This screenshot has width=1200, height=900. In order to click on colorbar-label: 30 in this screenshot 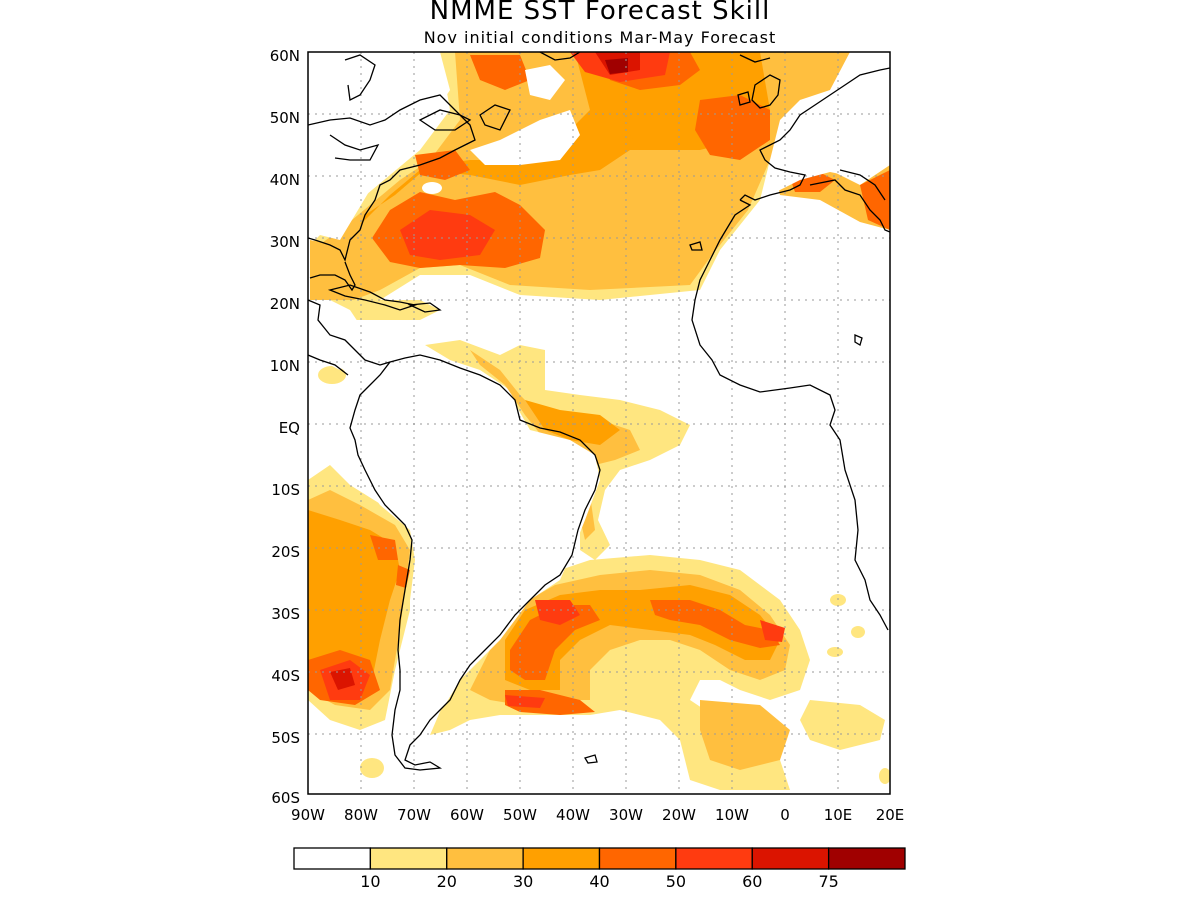, I will do `click(523, 881)`.